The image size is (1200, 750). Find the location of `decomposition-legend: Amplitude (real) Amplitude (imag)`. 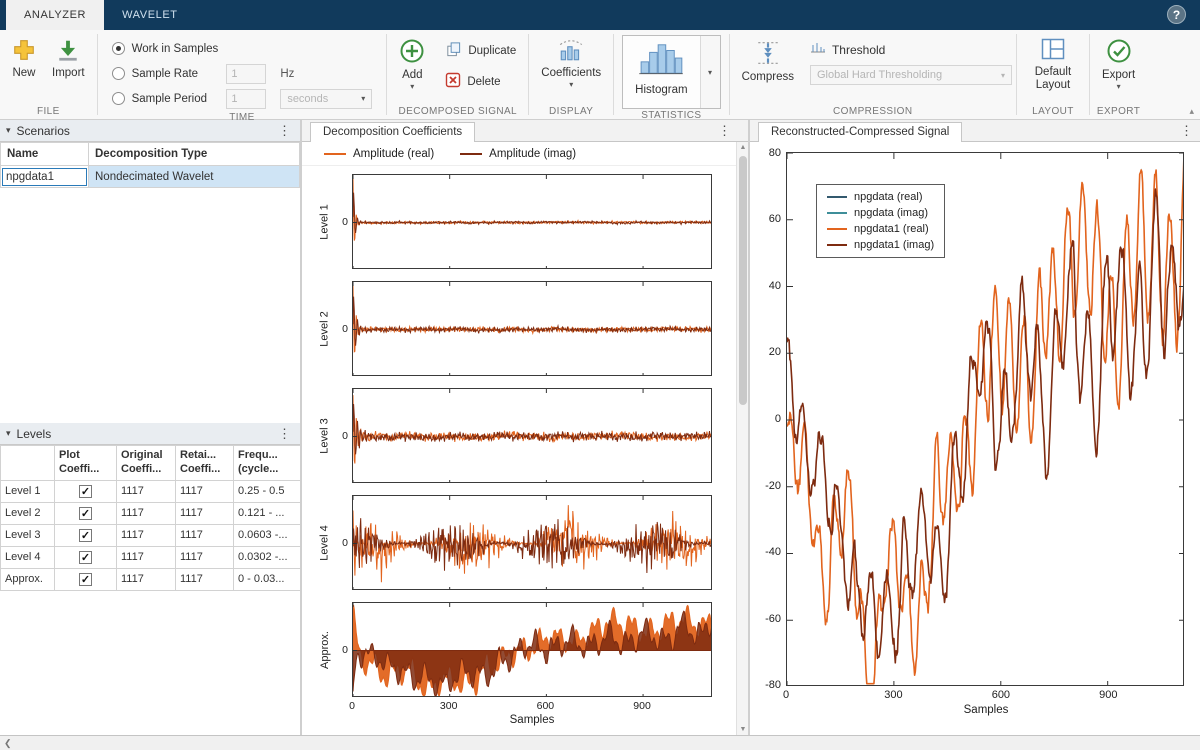

decomposition-legend: Amplitude (real) Amplitude (imag) is located at coordinates (525, 154).